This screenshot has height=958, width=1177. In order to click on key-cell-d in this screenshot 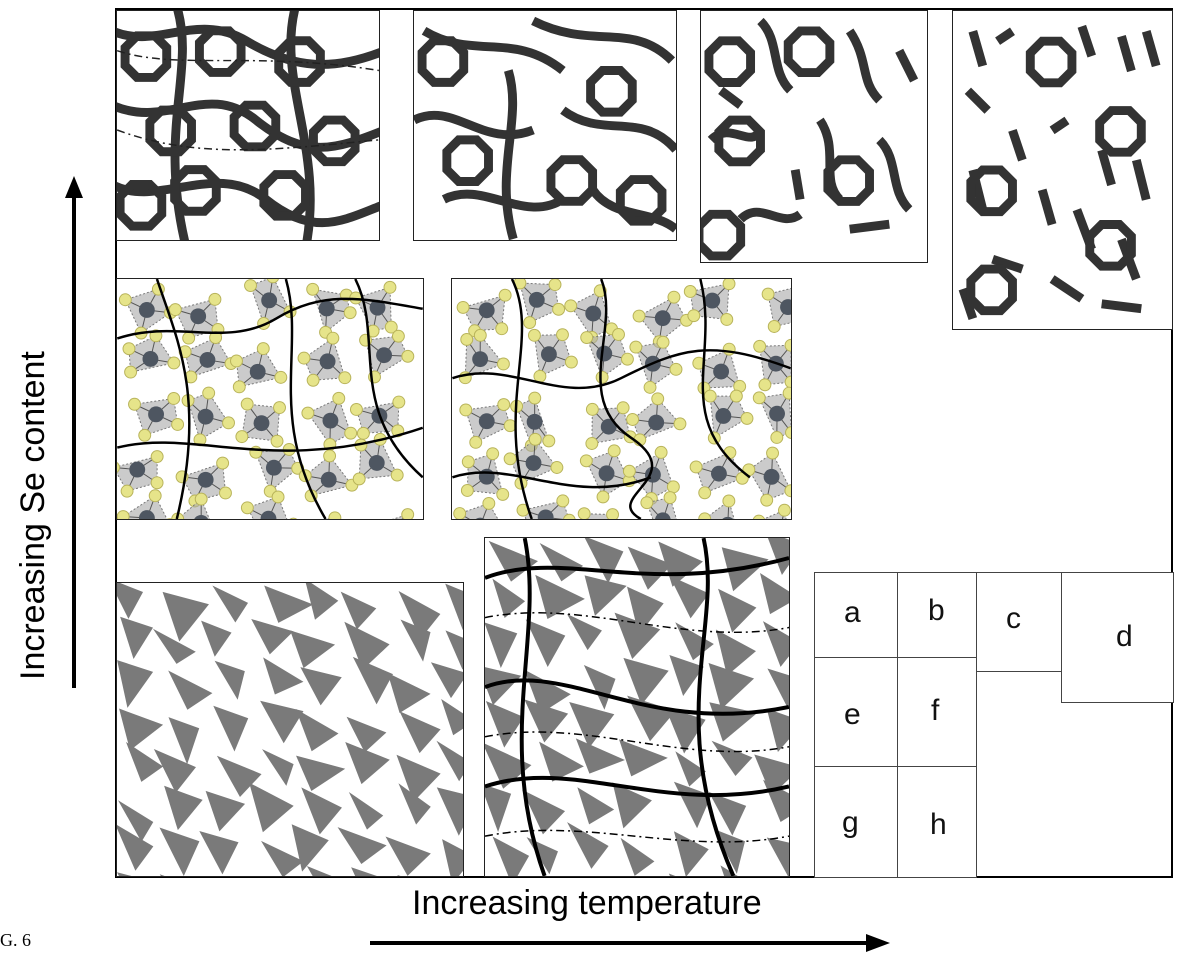, I will do `click(1117, 637)`.